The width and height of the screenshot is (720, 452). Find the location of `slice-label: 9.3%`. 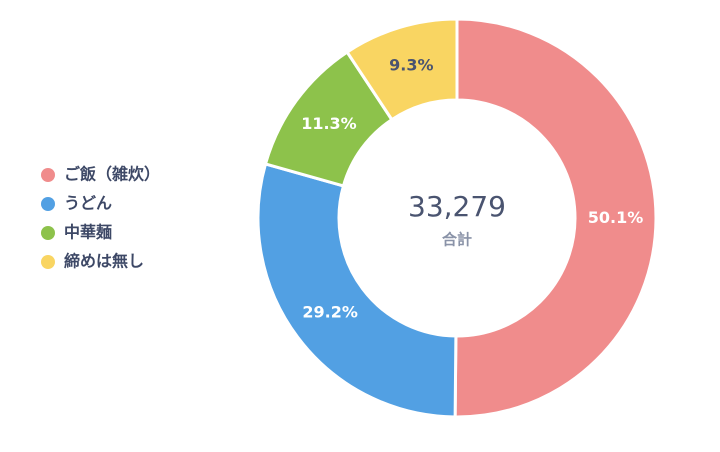

slice-label: 9.3% is located at coordinates (411, 65).